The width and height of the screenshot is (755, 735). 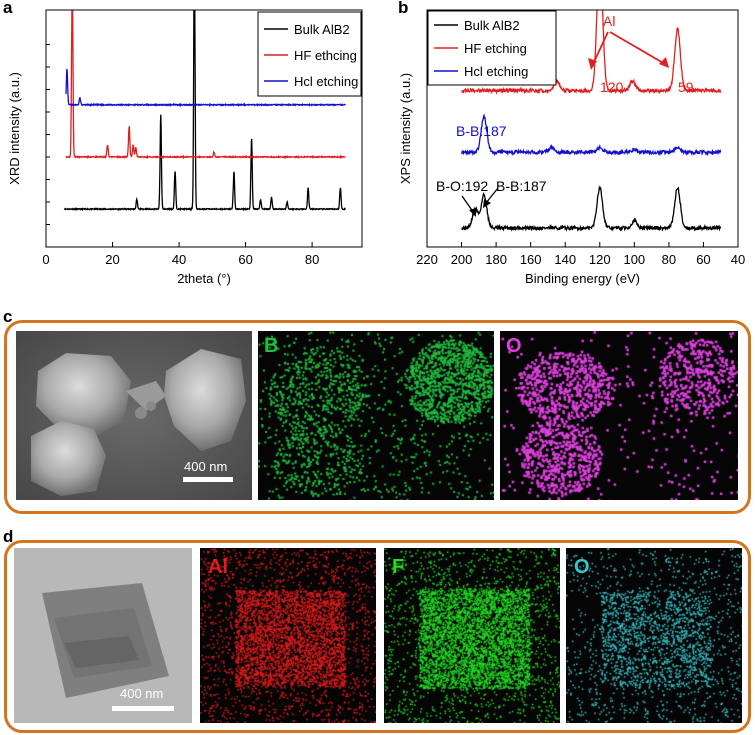 What do you see at coordinates (472, 635) in the screenshot?
I see `eds-map-f: F` at bounding box center [472, 635].